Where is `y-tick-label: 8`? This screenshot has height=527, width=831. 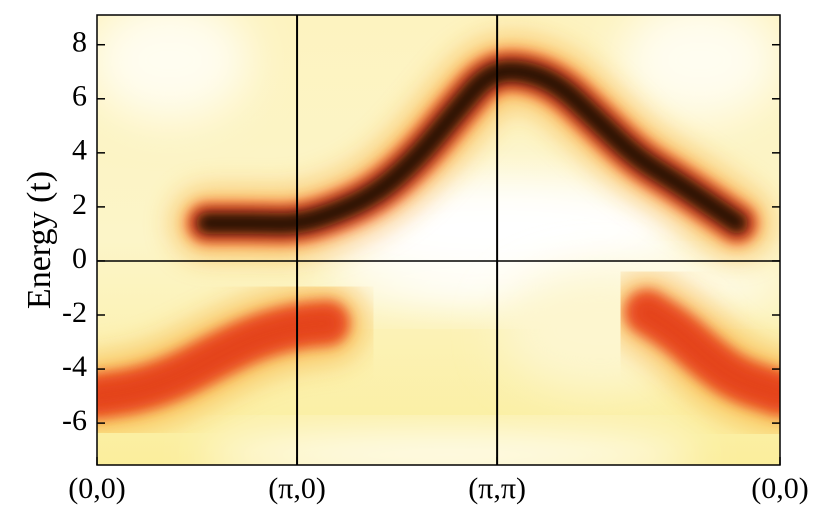
y-tick-label: 8 is located at coordinates (79, 42).